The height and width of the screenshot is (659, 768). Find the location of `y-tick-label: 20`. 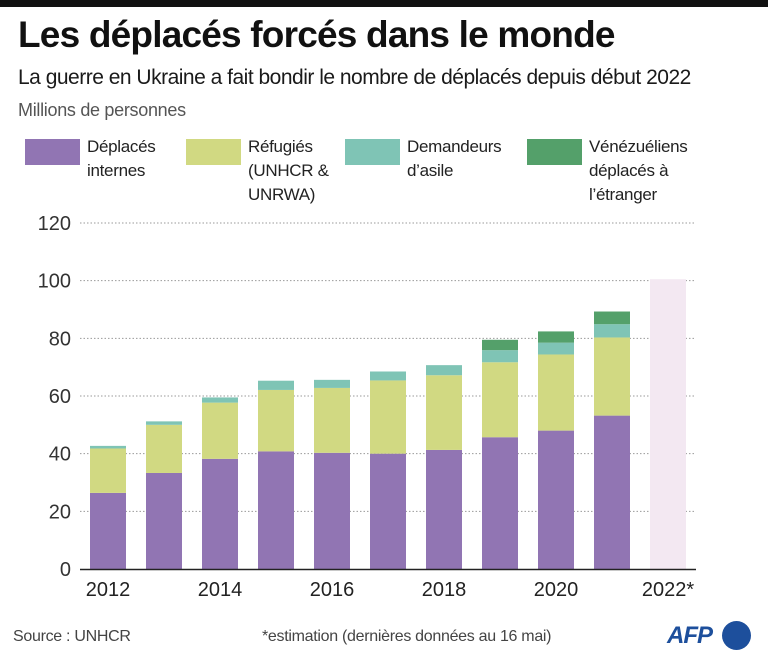

y-tick-label: 20 is located at coordinates (60, 512).